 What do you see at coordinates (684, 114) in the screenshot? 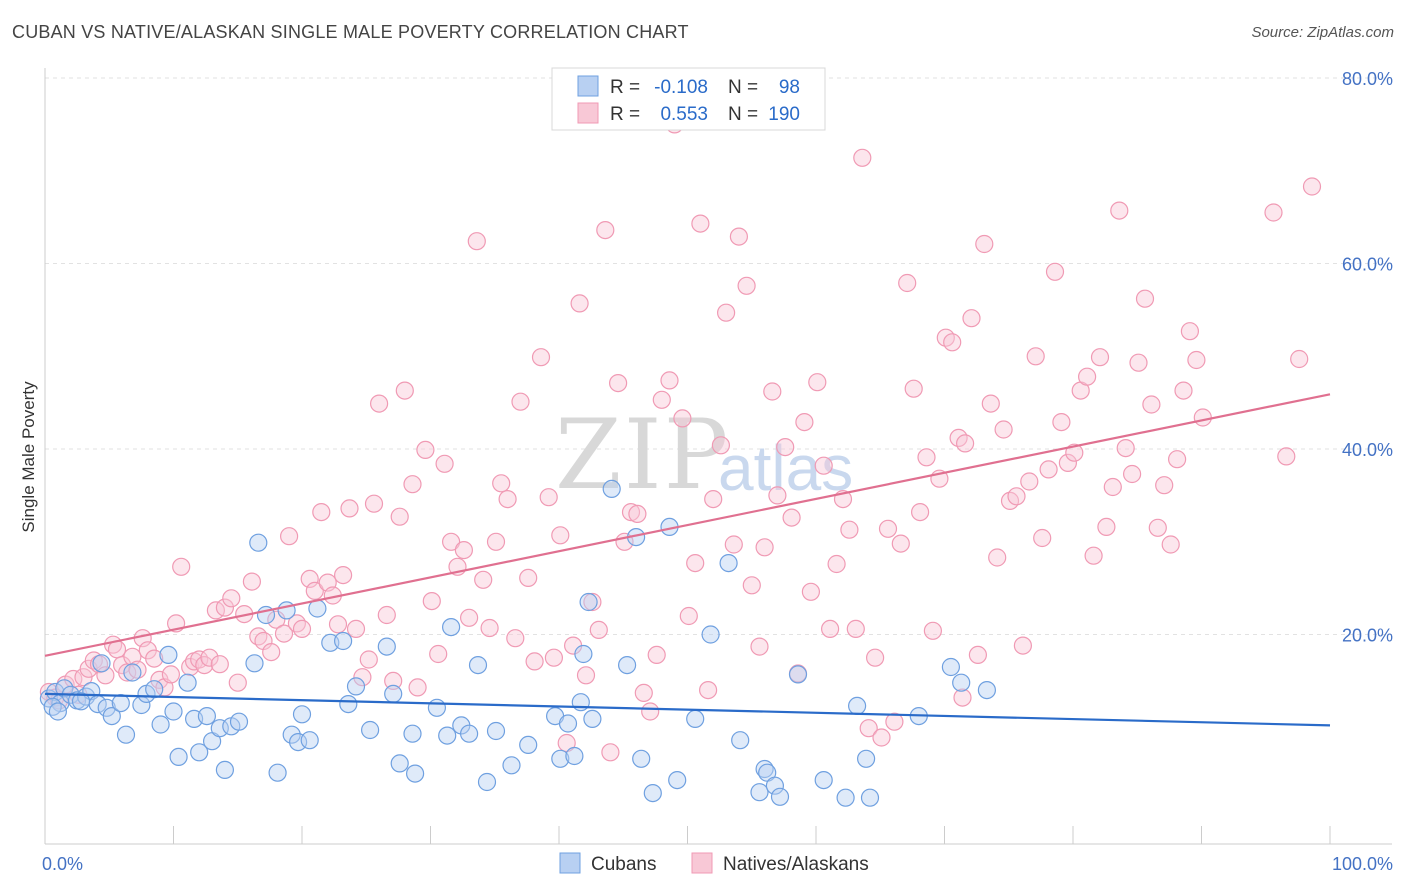
I see `legend-r-value-natives: 0.553` at bounding box center [684, 114].